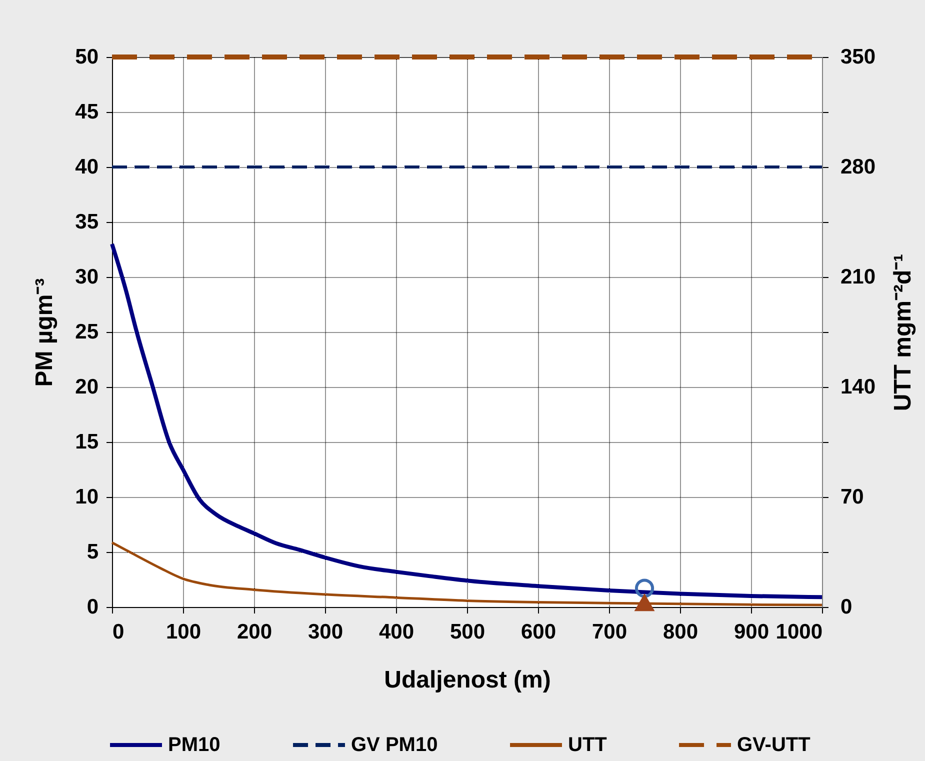 This screenshot has height=761, width=925. Describe the element at coordinates (87, 112) in the screenshot. I see `y-tick-label: 45` at that location.